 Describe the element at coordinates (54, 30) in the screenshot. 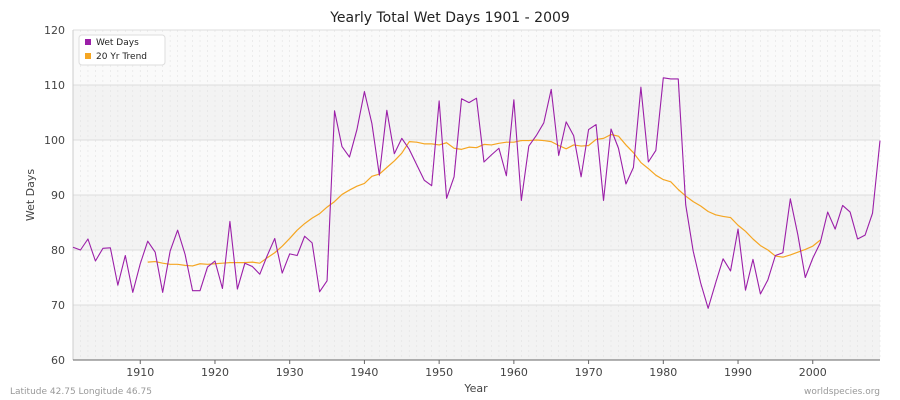

I see `y-tick-label: 120` at that location.